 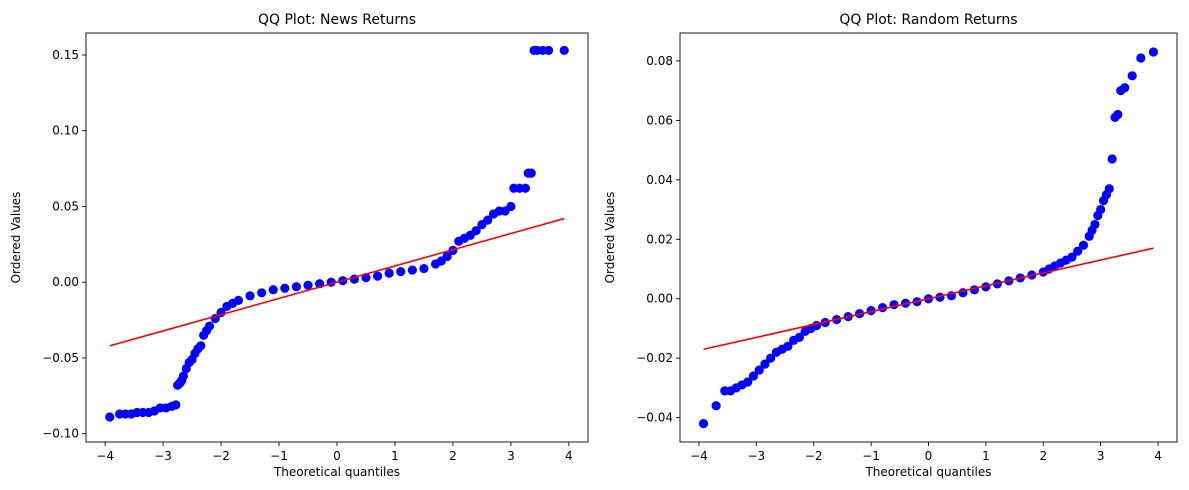 I want to click on y-tick-label: 0.10, so click(x=65, y=131).